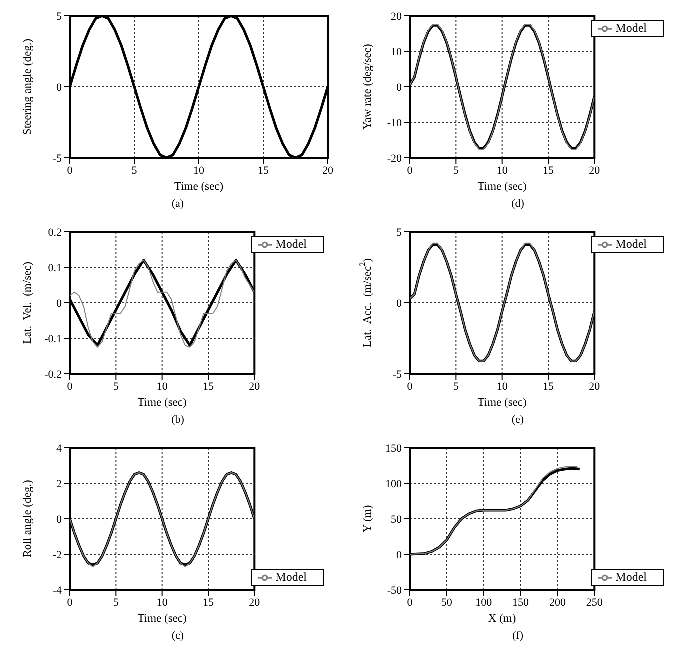 This screenshot has width=681, height=664. What do you see at coordinates (484, 602) in the screenshot?
I see `x-tick-label: 100` at bounding box center [484, 602].